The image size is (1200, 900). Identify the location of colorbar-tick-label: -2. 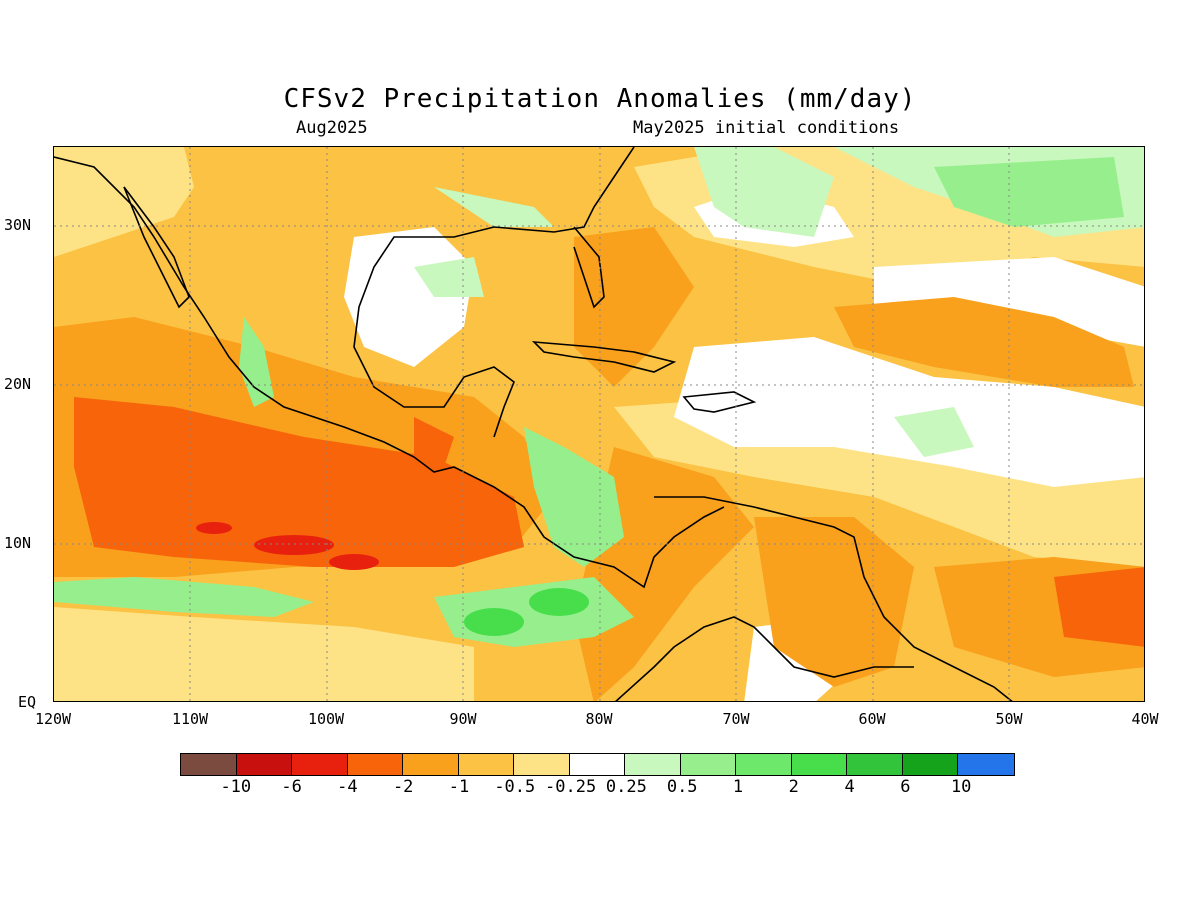
(403, 787).